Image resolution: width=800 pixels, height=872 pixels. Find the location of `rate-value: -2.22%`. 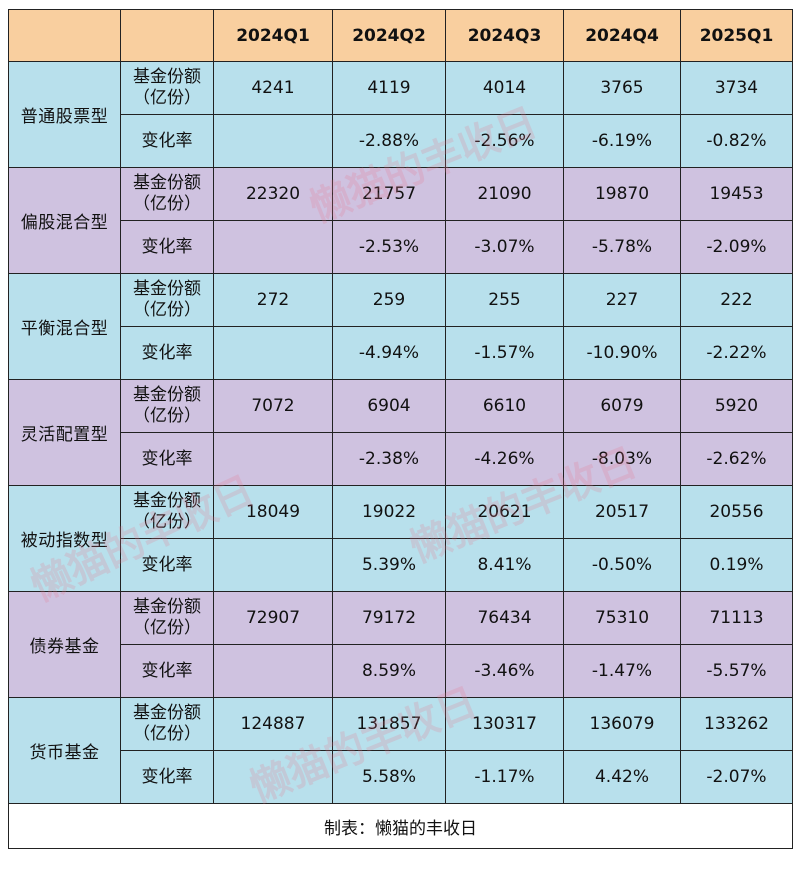

rate-value: -2.22% is located at coordinates (736, 353).